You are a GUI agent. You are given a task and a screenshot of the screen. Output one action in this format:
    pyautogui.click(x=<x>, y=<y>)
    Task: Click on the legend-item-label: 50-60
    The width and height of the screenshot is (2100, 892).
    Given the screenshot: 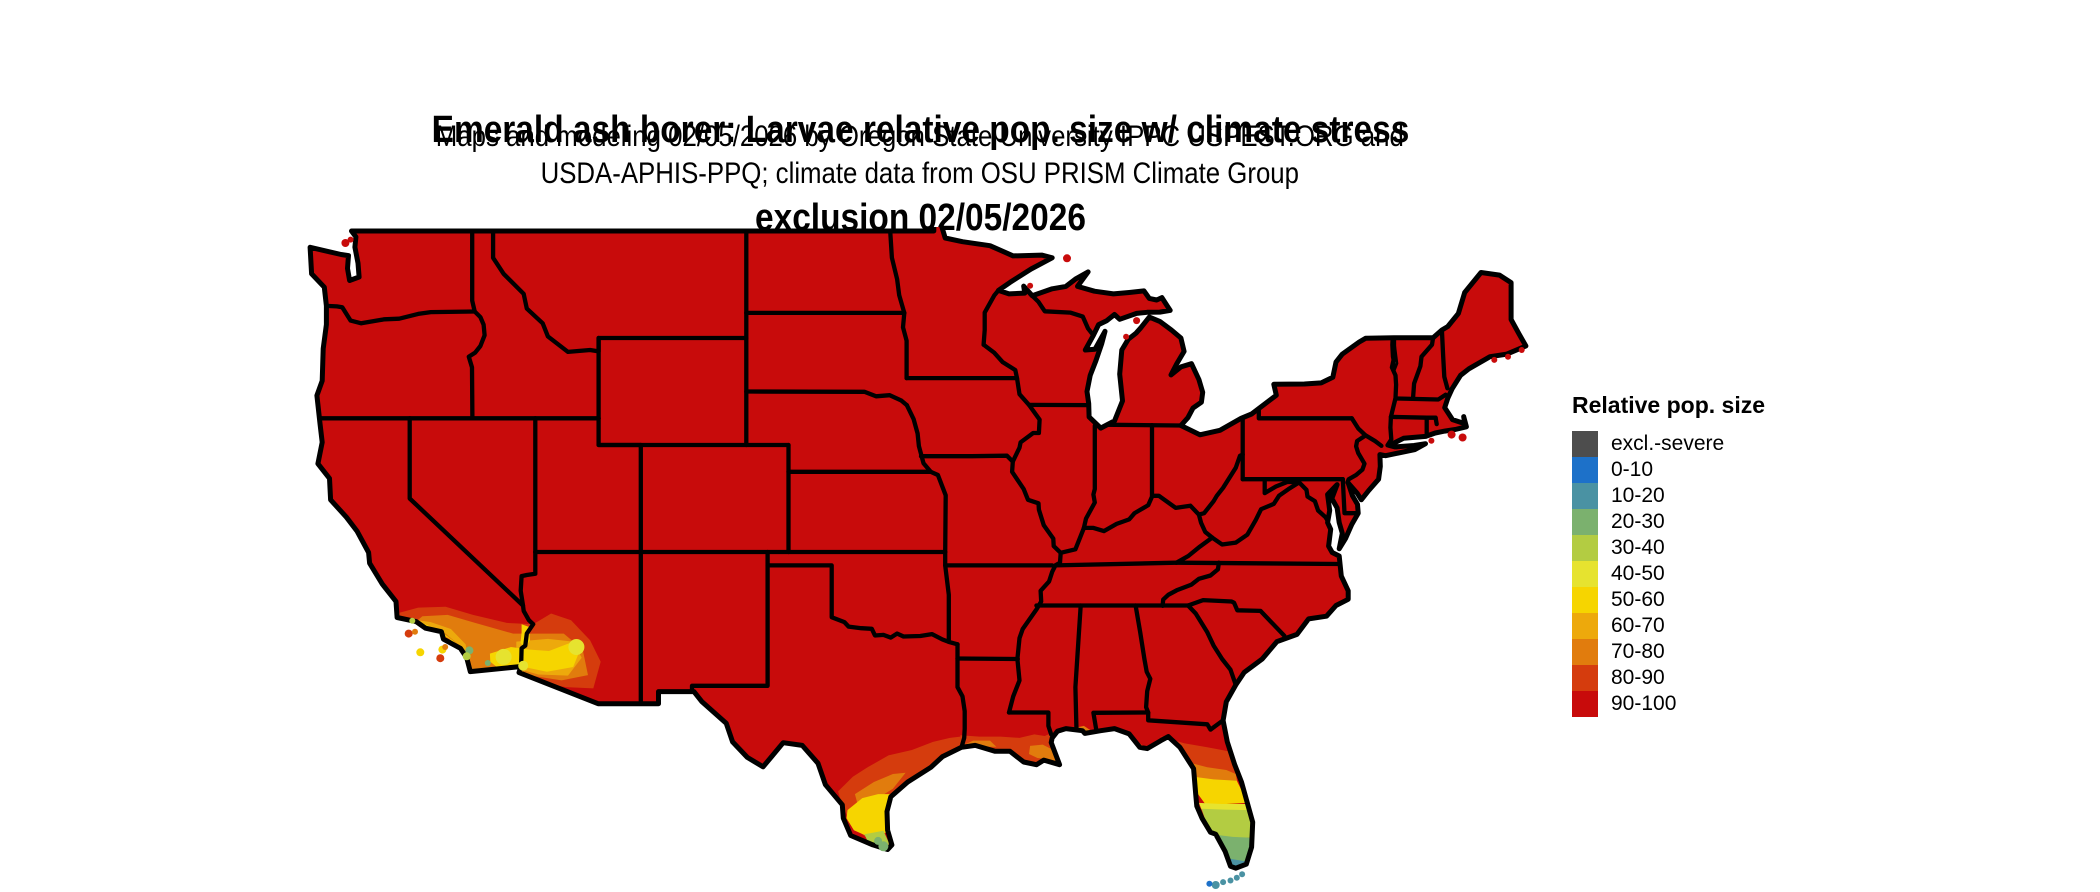 What is the action you would take?
    pyautogui.click(x=1638, y=599)
    